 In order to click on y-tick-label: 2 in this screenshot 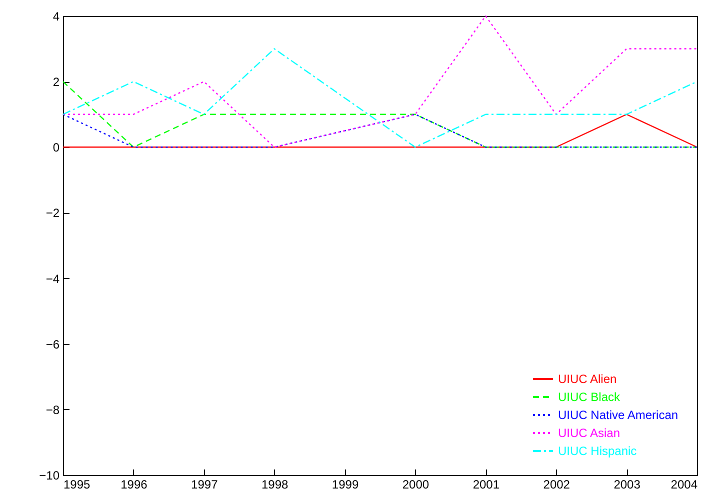, I will do `click(56, 82)`.